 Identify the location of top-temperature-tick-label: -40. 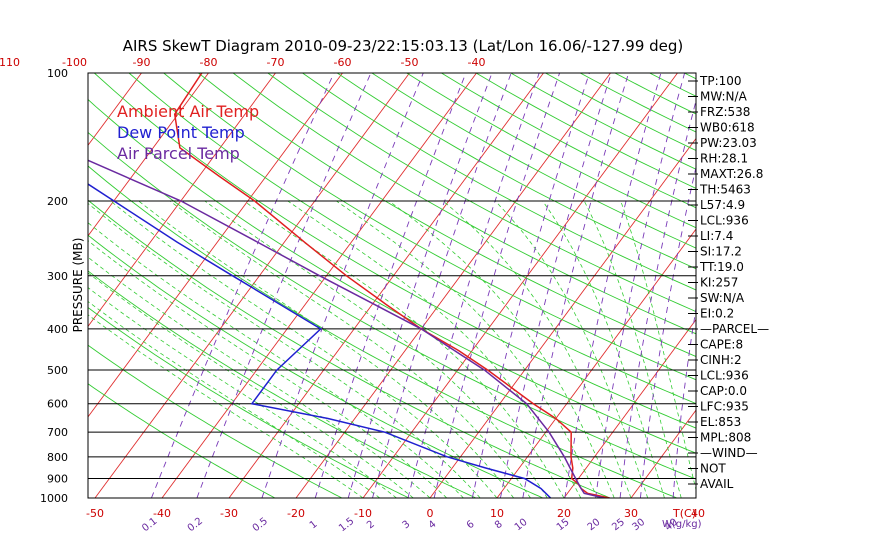
(477, 62).